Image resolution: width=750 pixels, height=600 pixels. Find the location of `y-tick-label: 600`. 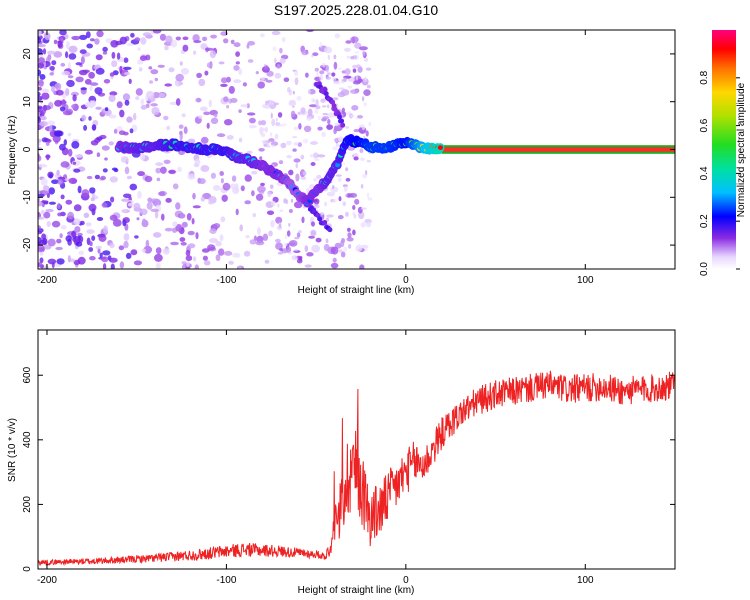

y-tick-label: 600 is located at coordinates (27, 374).